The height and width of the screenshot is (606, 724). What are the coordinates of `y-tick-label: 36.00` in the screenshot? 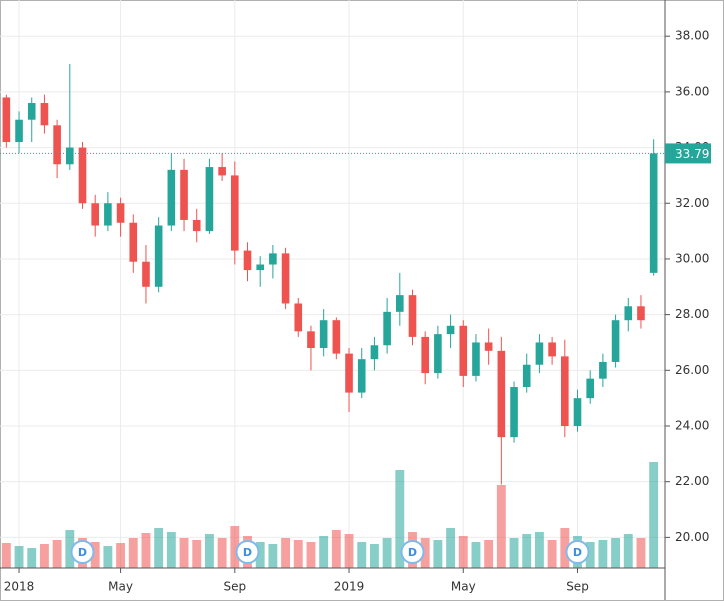 It's located at (692, 91).